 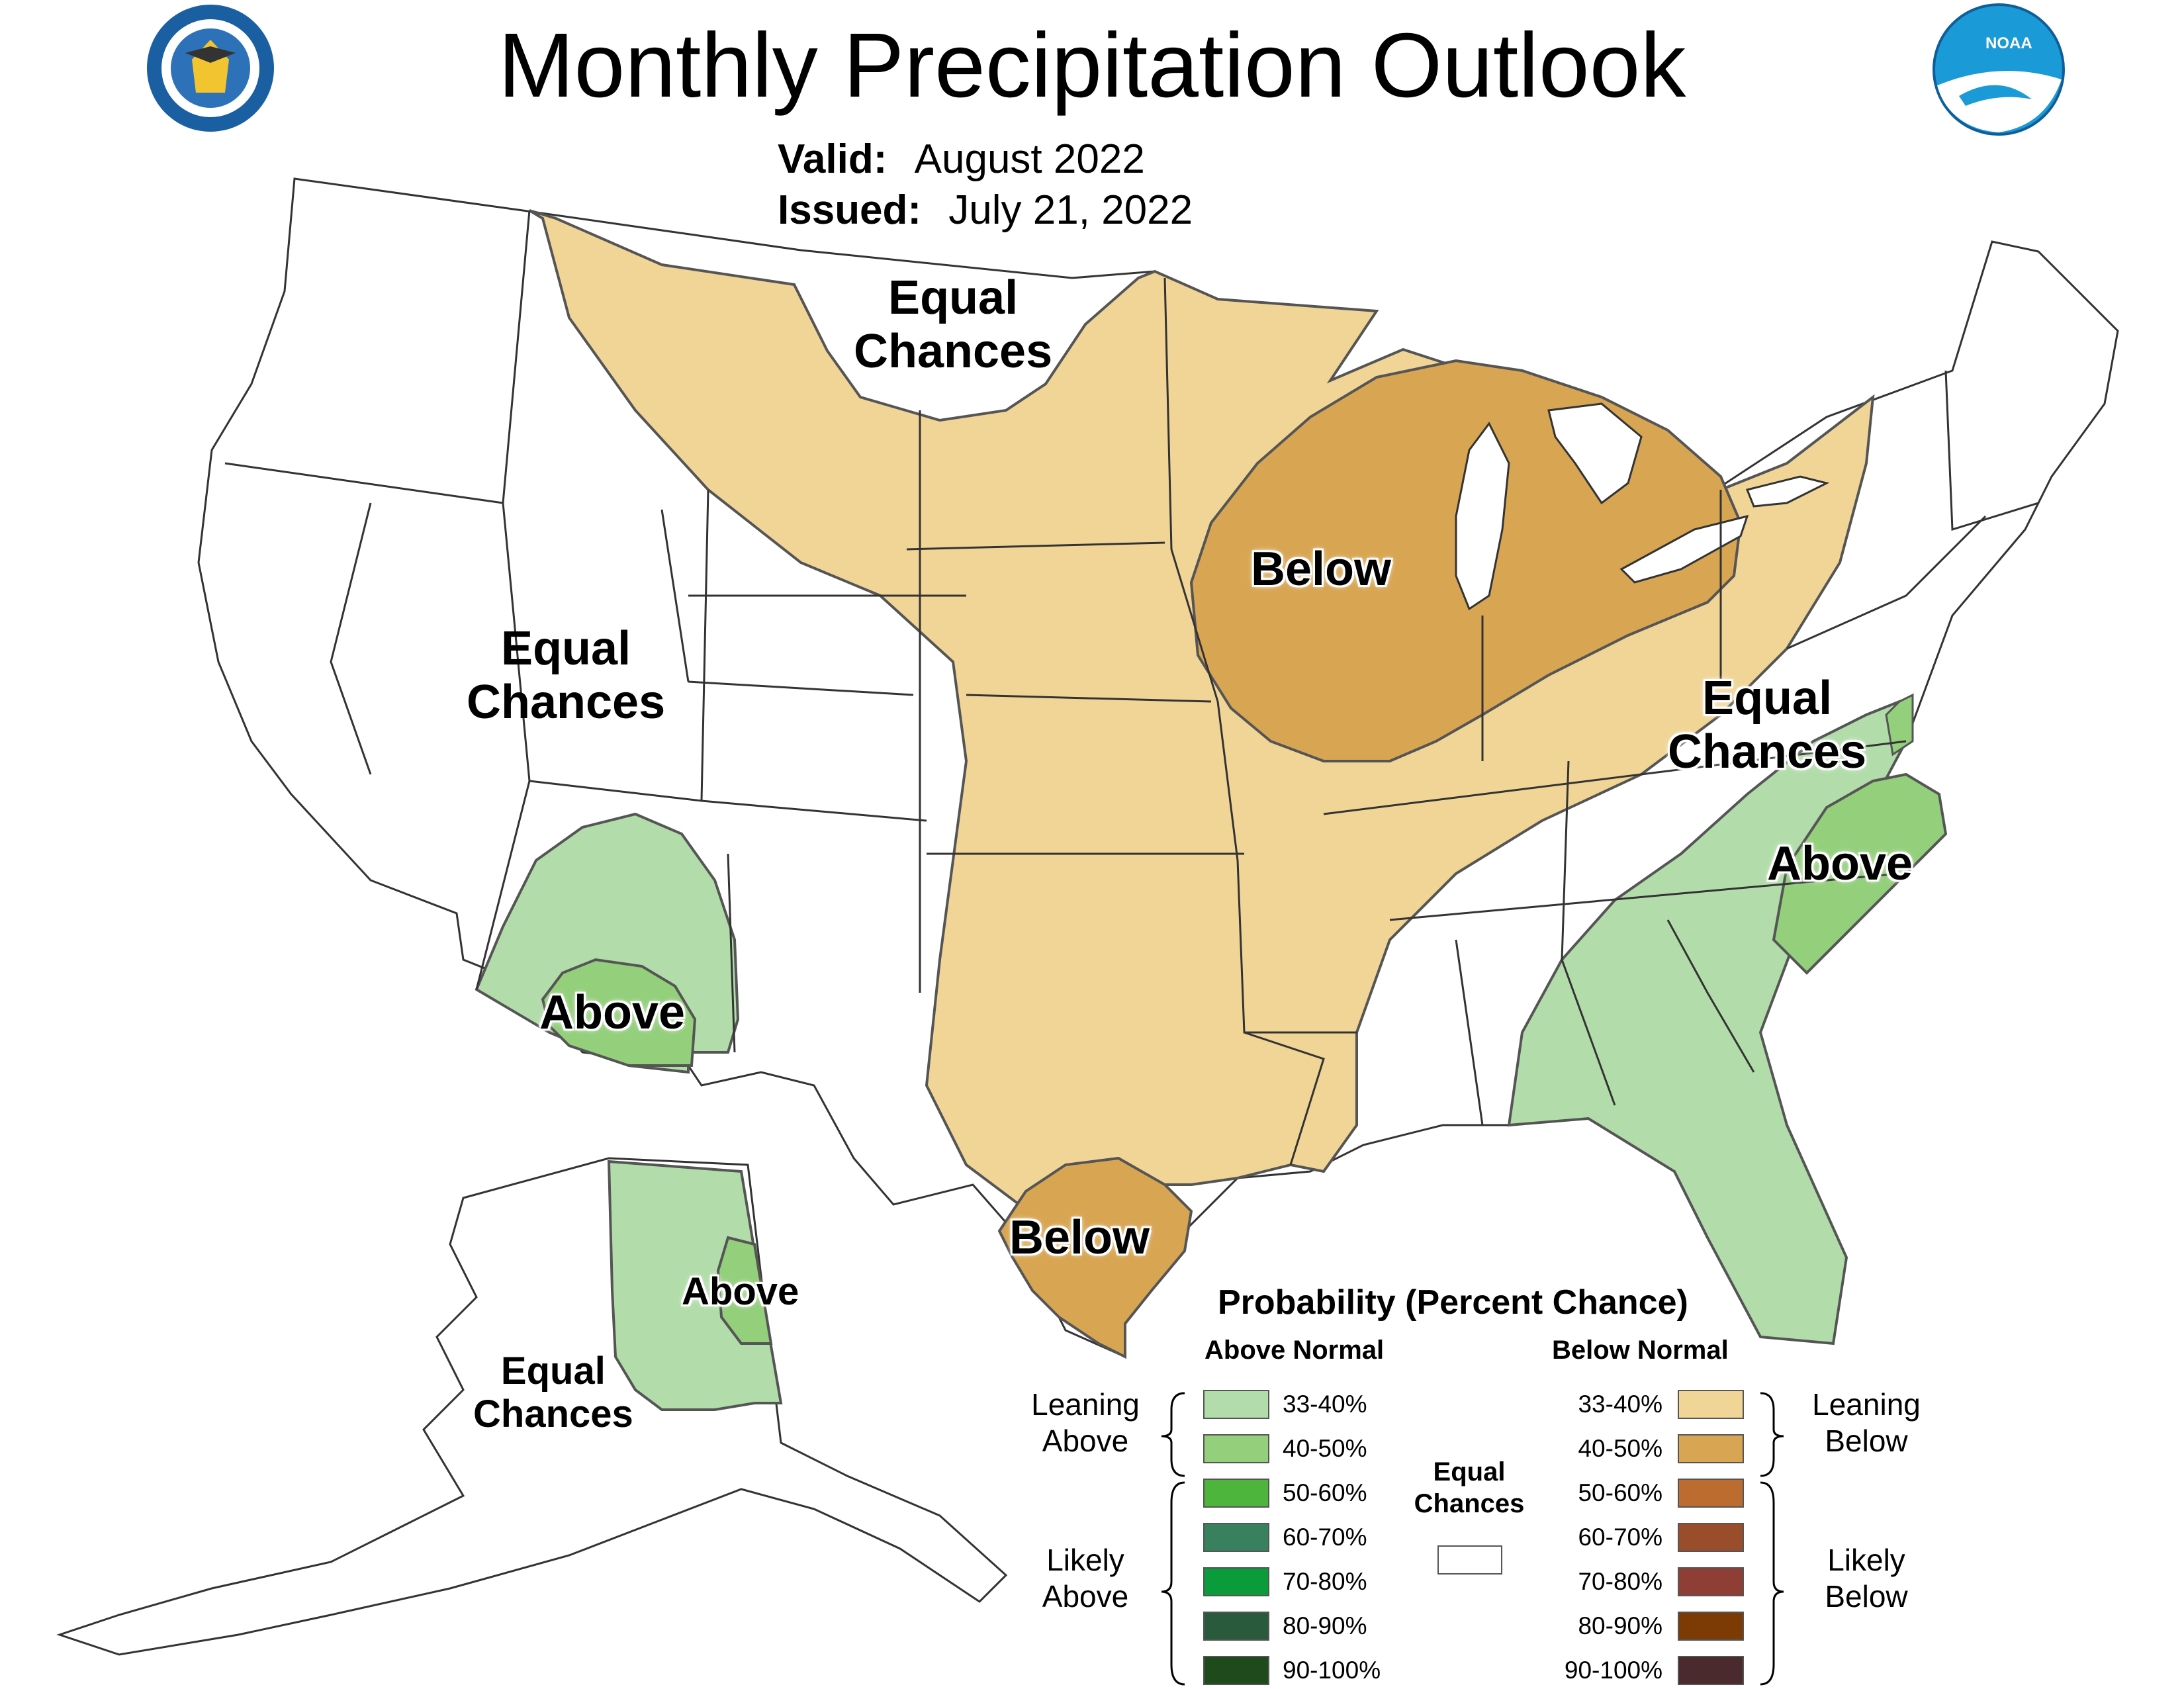 I want to click on above-southeast-inner, so click(x=1860, y=873).